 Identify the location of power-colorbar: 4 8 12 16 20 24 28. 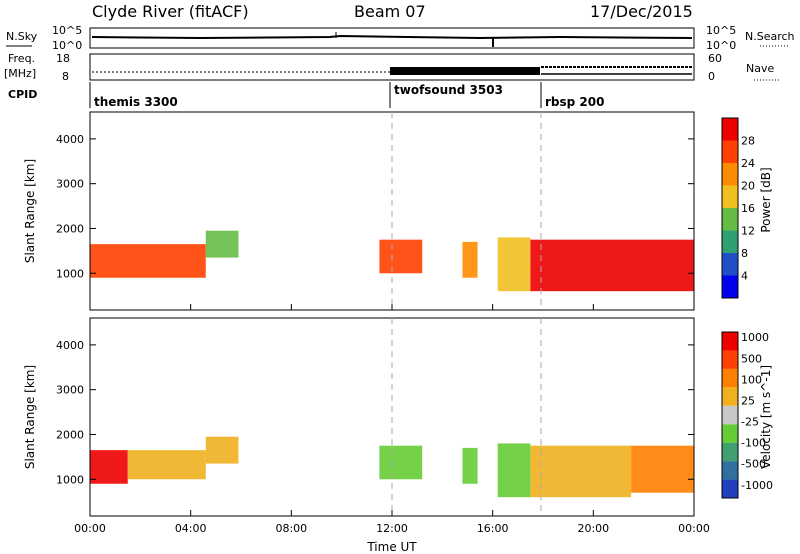
(738, 208).